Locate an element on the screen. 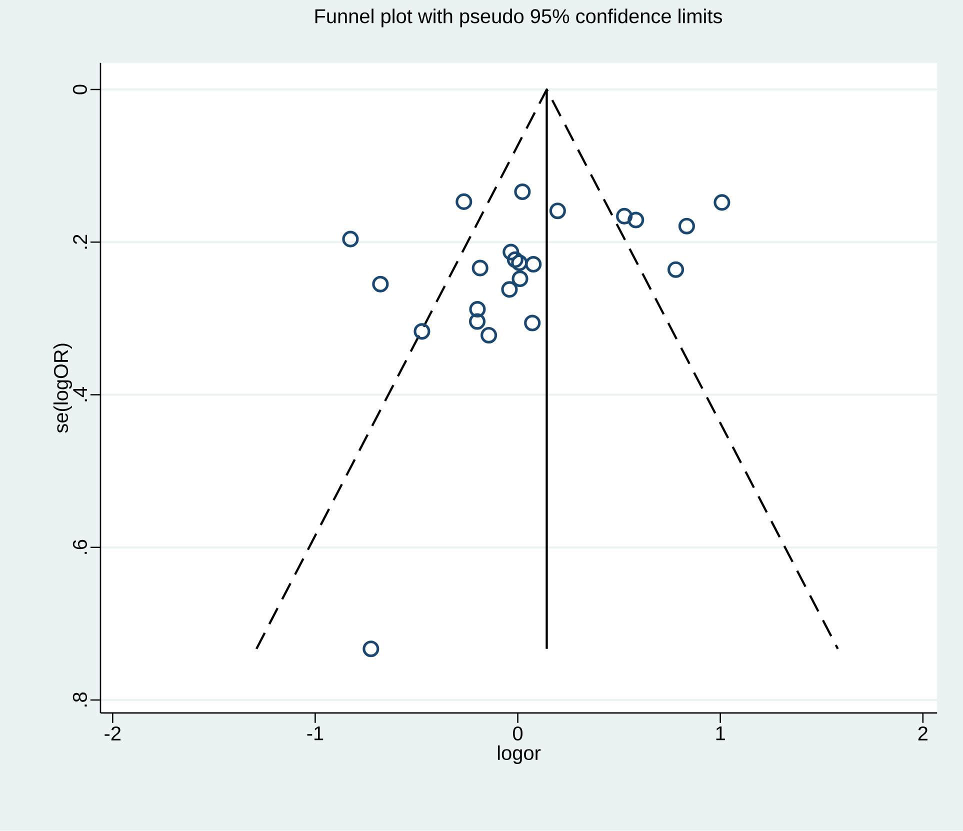 This screenshot has height=831, width=963. y-tick-label: .2 is located at coordinates (80, 242).